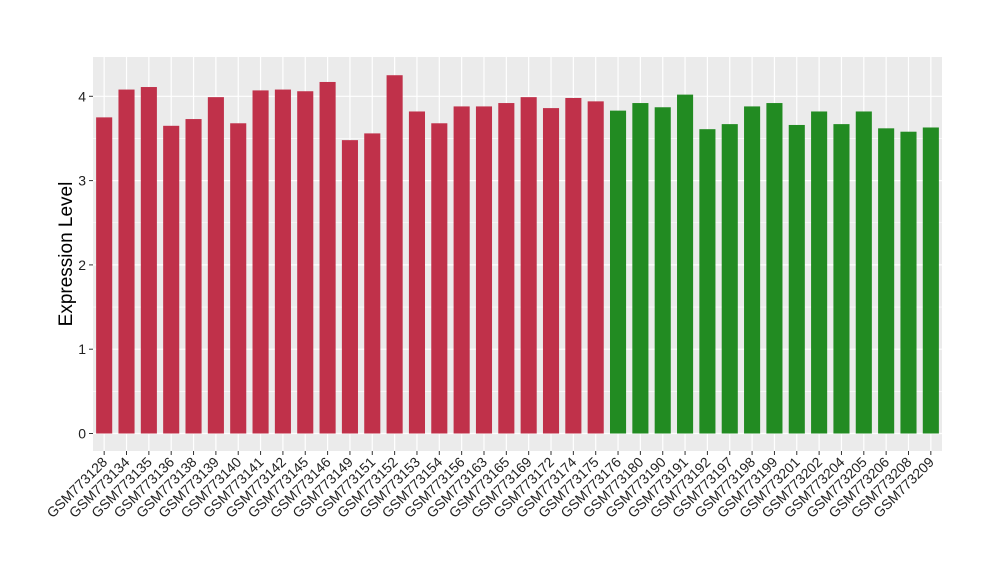 Image resolution: width=1000 pixels, height=580 pixels. What do you see at coordinates (82, 265) in the screenshot?
I see `y-tick-label: 2` at bounding box center [82, 265].